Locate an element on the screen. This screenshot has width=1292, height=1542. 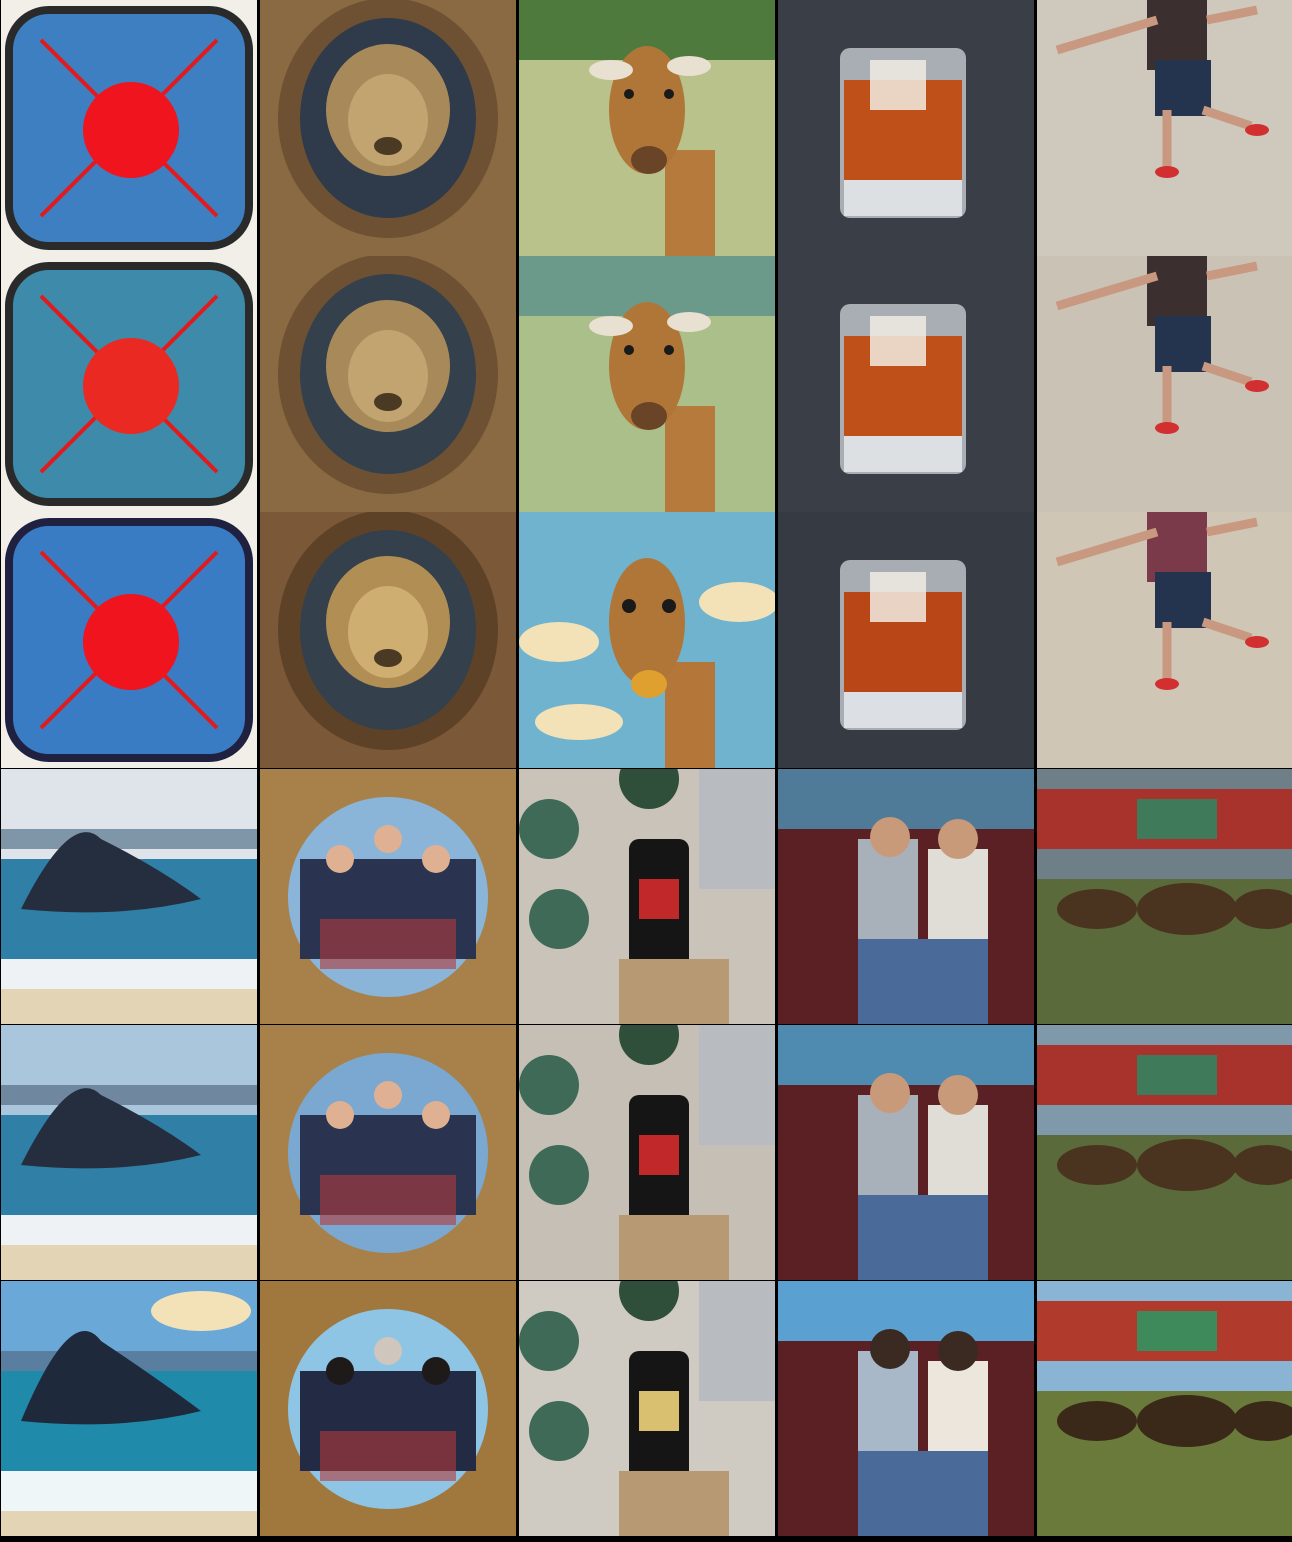
family-portrait-anime-image is located at coordinates (388, 1408).